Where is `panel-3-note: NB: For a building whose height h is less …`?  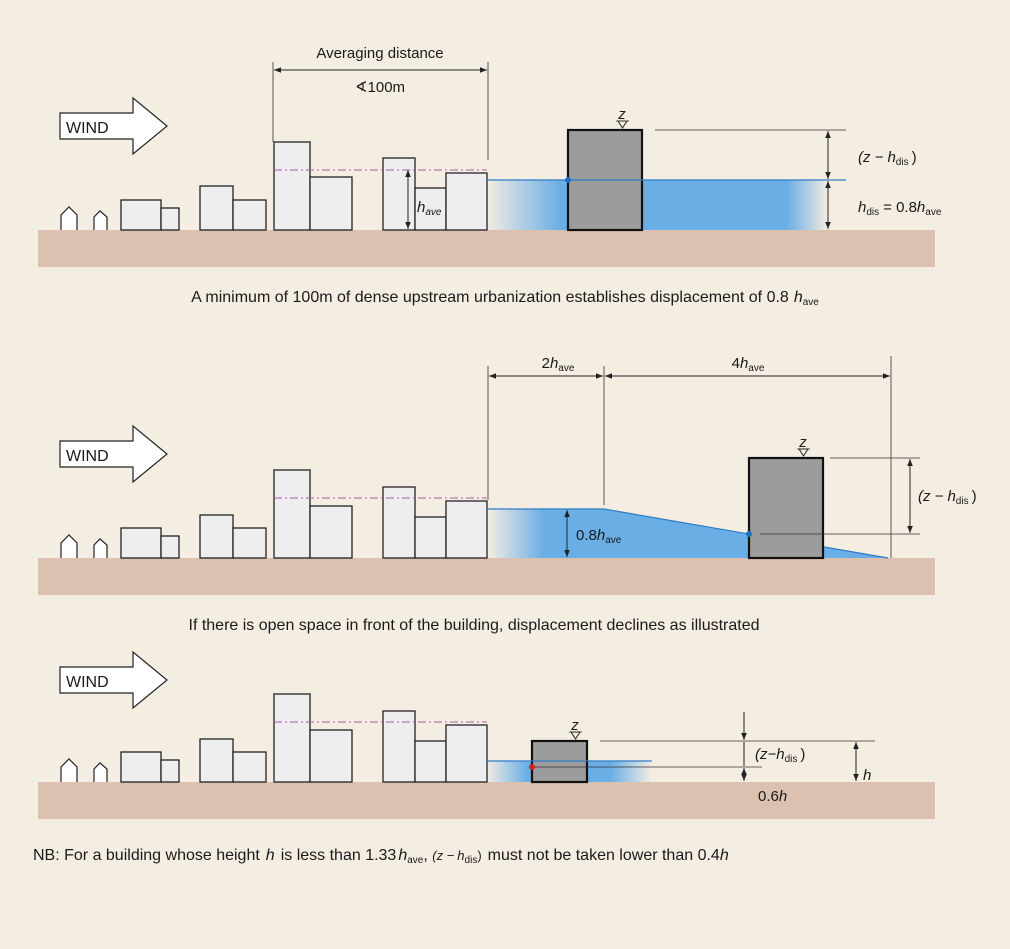
panel-3-note: NB: For a building whose height h is less … is located at coordinates (381, 856).